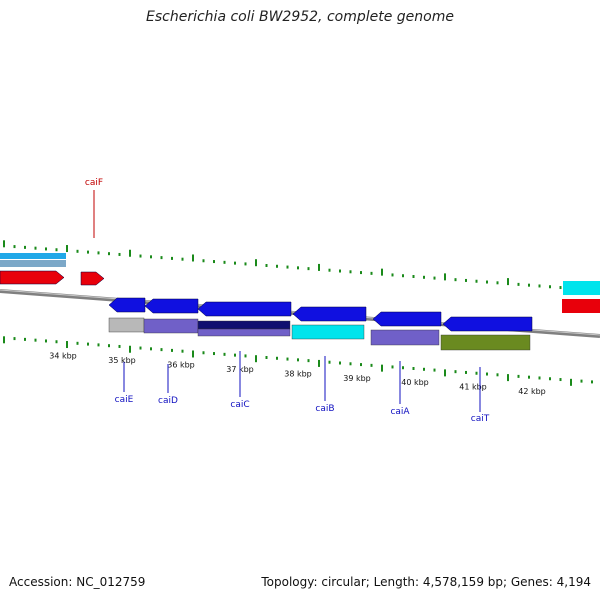  I want to click on caie-label: caiE, so click(124, 400).